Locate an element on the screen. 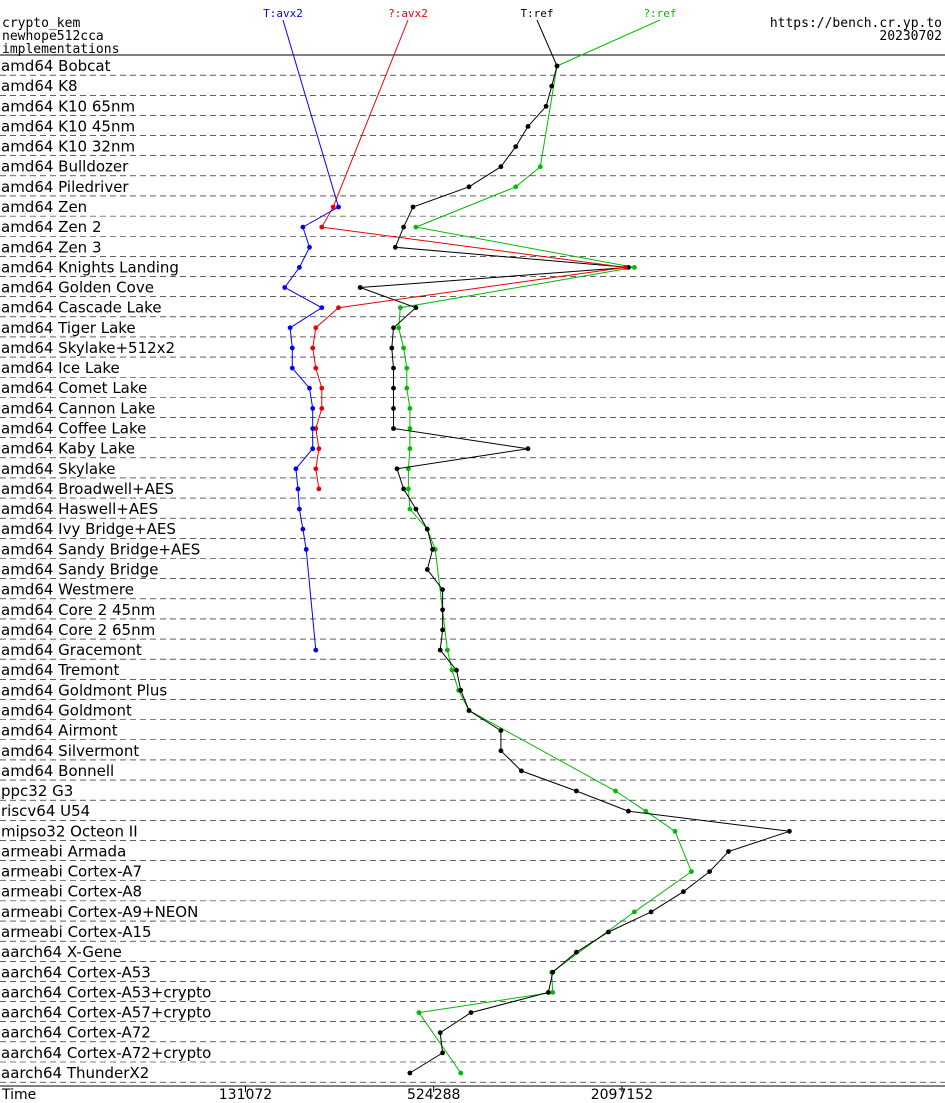  row-label: riscv64 U54 is located at coordinates (45, 811).